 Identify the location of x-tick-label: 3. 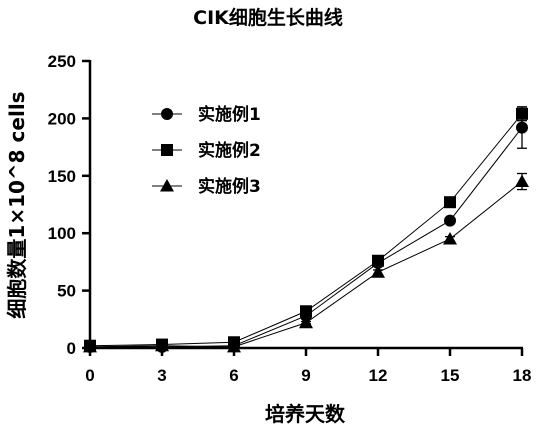
(161, 375).